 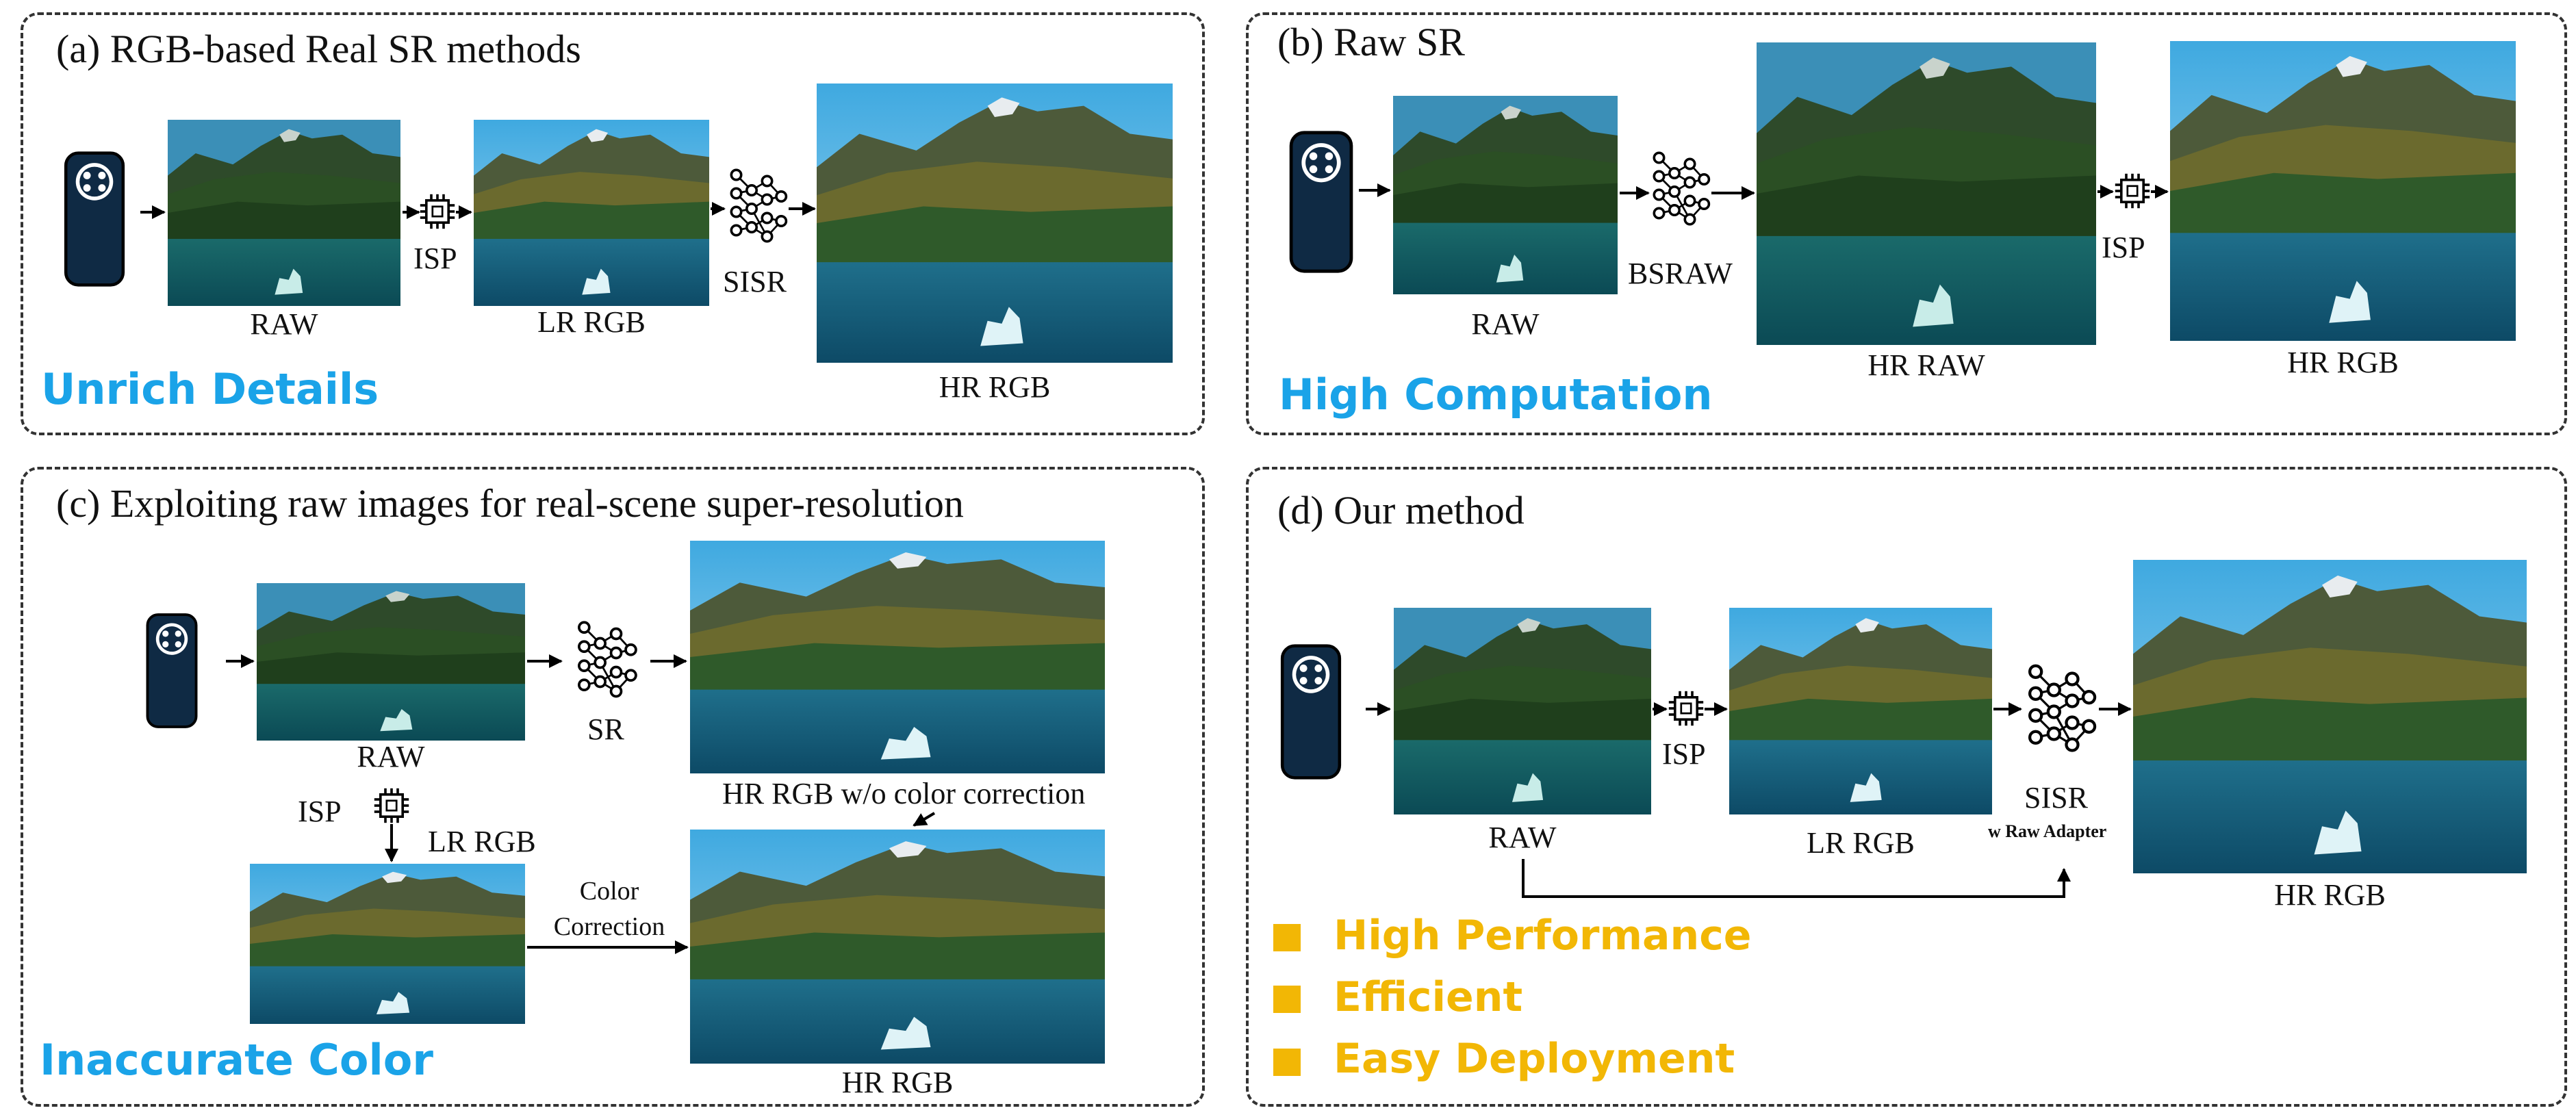 I want to click on note-inaccurate-color: Inaccurate Color, so click(x=237, y=1060).